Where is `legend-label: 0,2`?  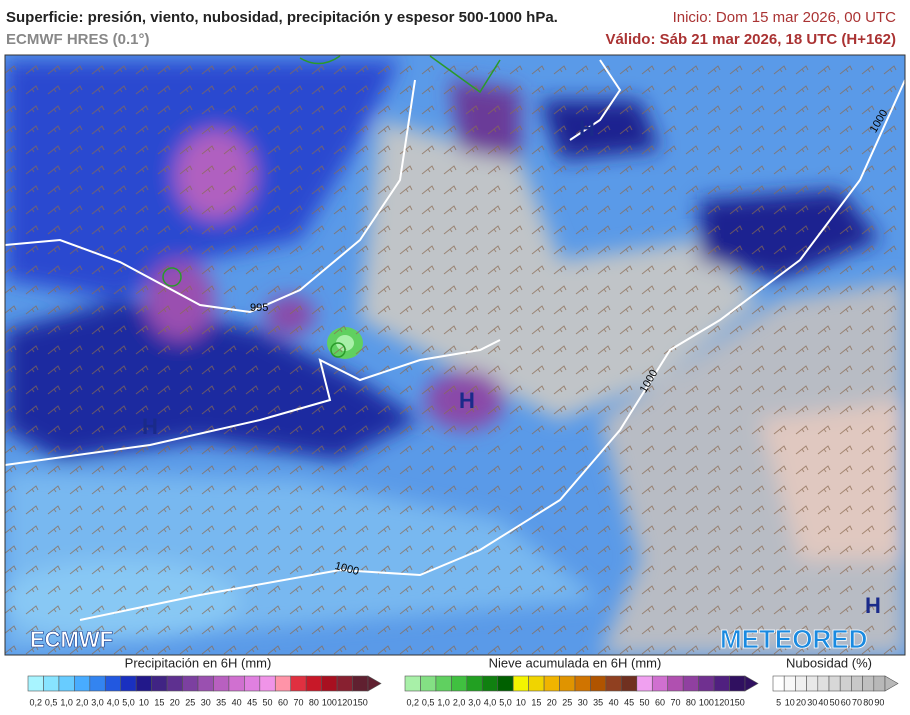 legend-label: 0,2 is located at coordinates (35, 702).